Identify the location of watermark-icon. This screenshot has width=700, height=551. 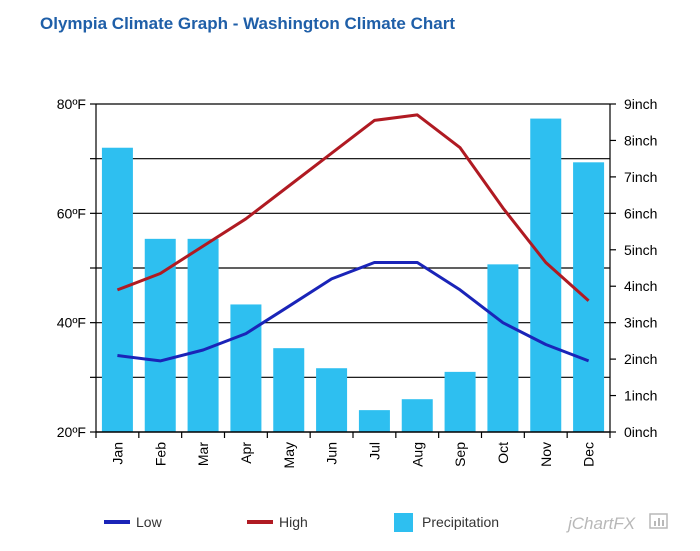
(658, 521).